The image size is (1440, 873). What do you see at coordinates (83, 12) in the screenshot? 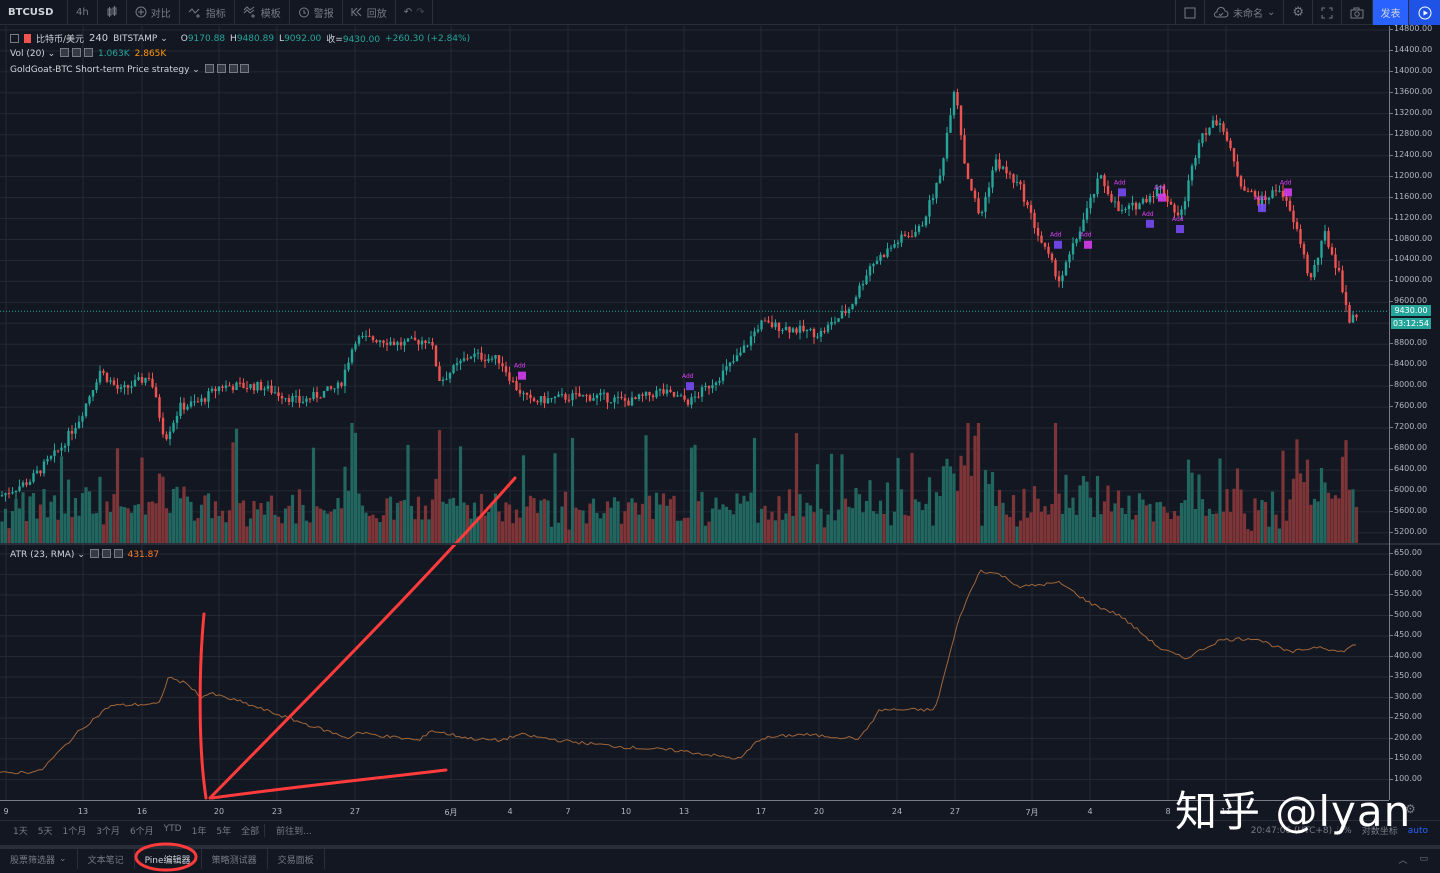
I see `interval-button: 4h` at bounding box center [83, 12].